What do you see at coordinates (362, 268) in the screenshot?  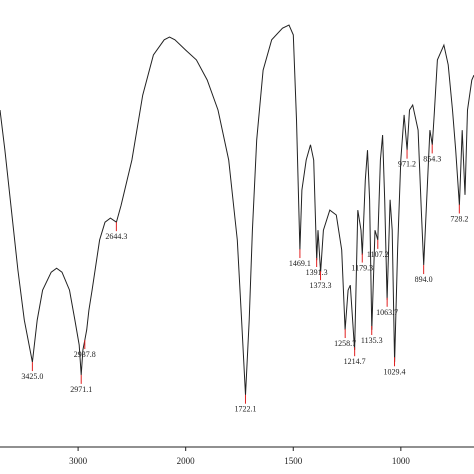 I see `peak-label: 1179.3` at bounding box center [362, 268].